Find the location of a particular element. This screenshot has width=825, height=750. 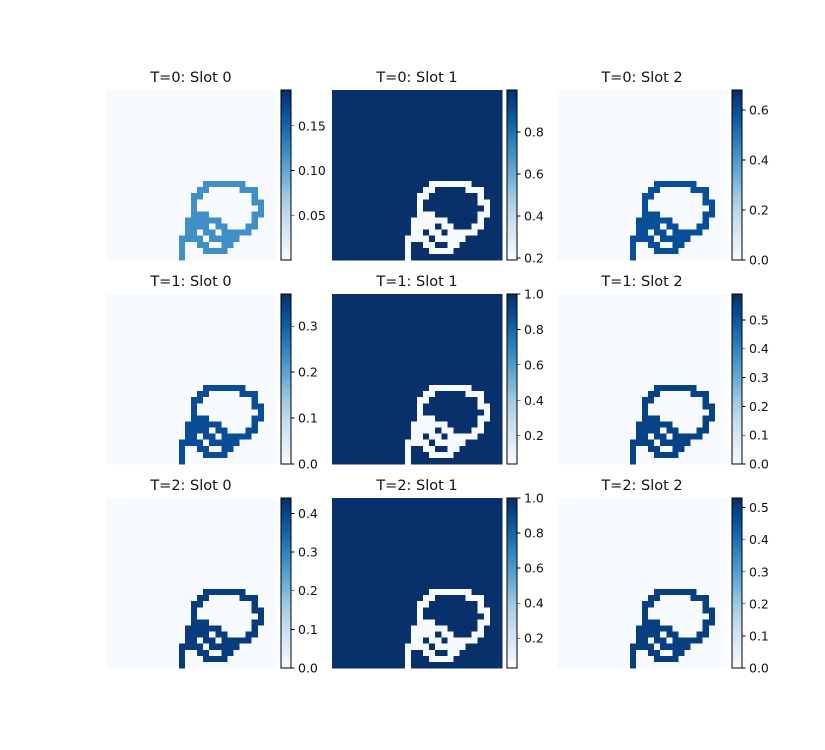

colorbar-tick-label: 0.10 is located at coordinates (312, 170).